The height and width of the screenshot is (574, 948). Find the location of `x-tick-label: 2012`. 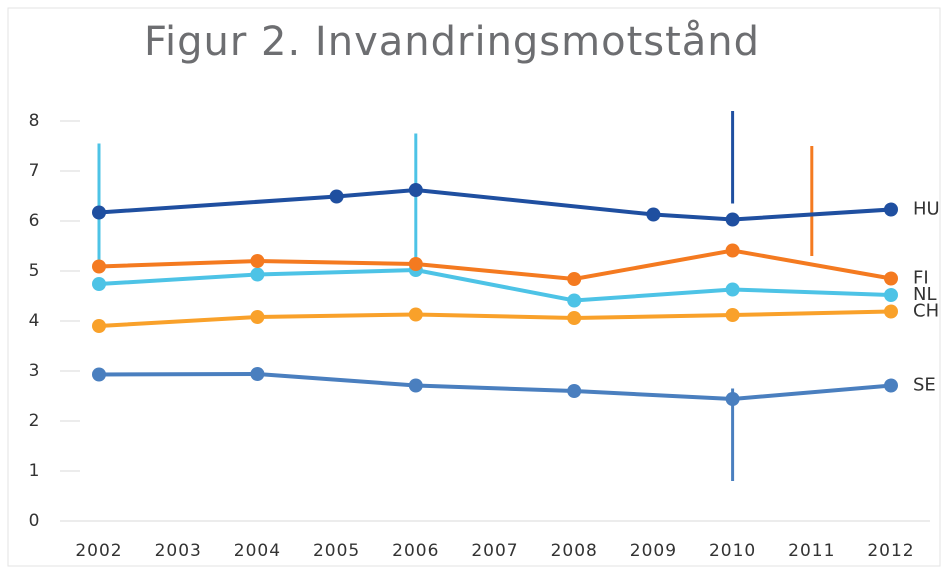

x-tick-label: 2012 is located at coordinates (890, 551).